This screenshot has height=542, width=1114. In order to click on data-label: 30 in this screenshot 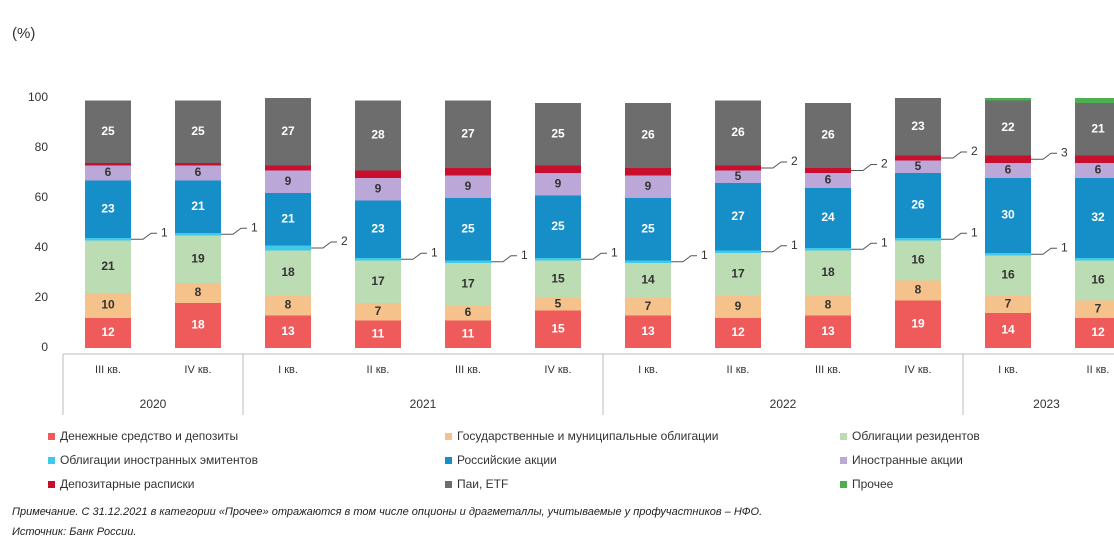, I will do `click(1008, 215)`.